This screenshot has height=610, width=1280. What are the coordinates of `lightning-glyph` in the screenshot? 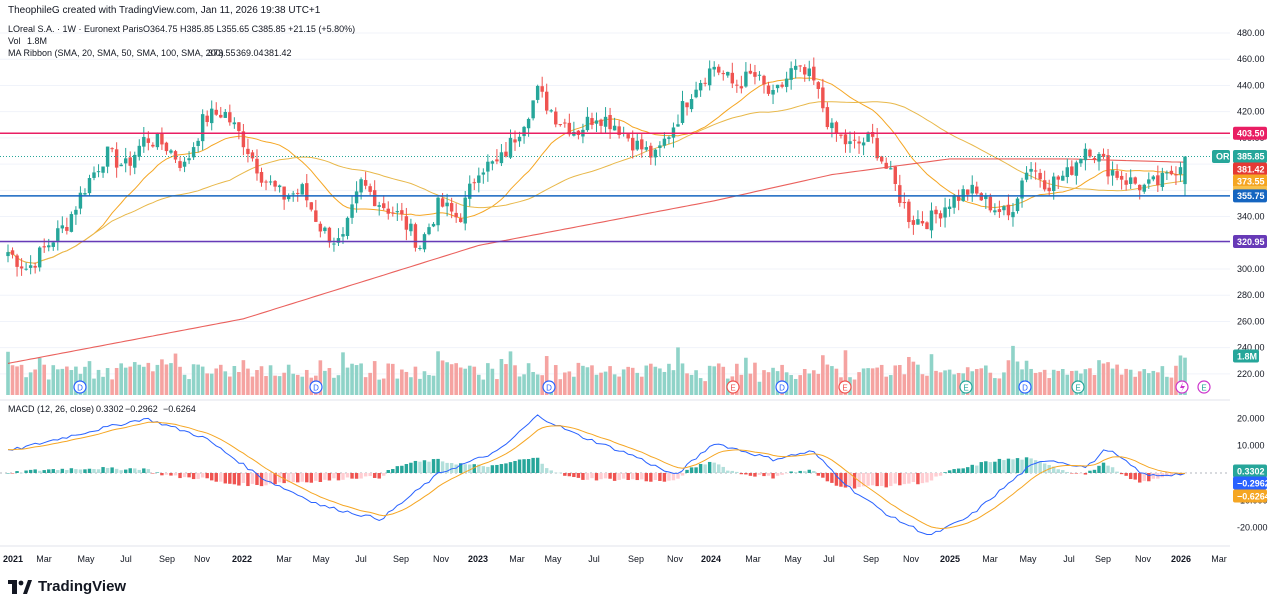 It's located at (1182, 387).